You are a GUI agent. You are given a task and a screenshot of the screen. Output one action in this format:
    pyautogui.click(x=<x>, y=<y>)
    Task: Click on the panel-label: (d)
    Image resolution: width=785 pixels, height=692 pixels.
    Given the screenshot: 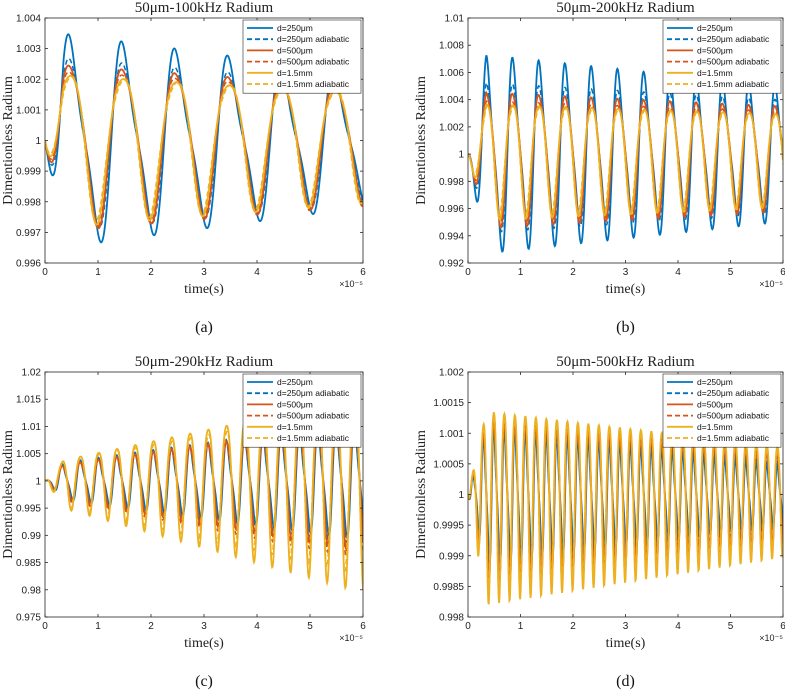 What is the action you would take?
    pyautogui.click(x=625, y=681)
    